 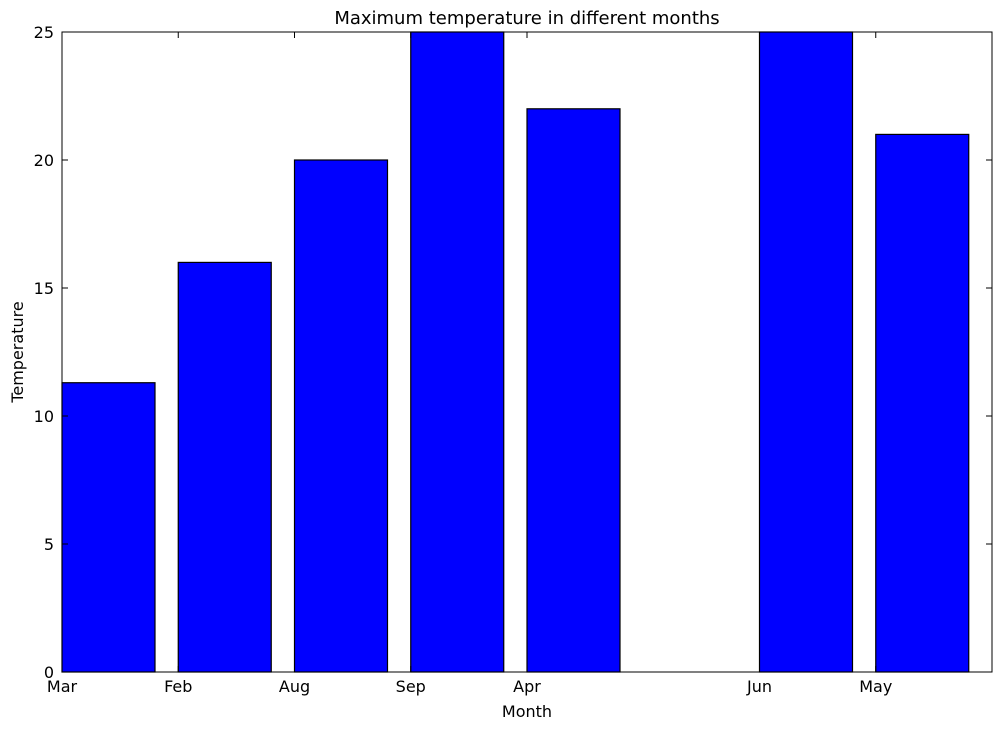 I want to click on y-tick-label-0: 0, so click(x=49, y=672).